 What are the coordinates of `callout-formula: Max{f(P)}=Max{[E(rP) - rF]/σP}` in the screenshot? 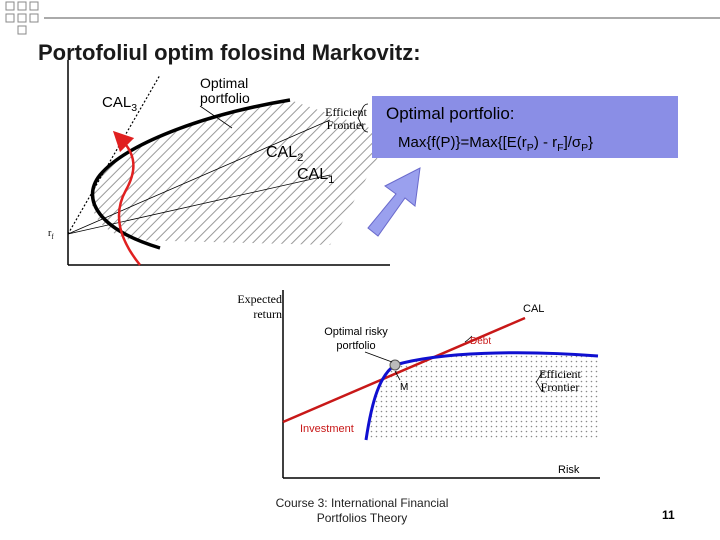 It's located at (496, 144).